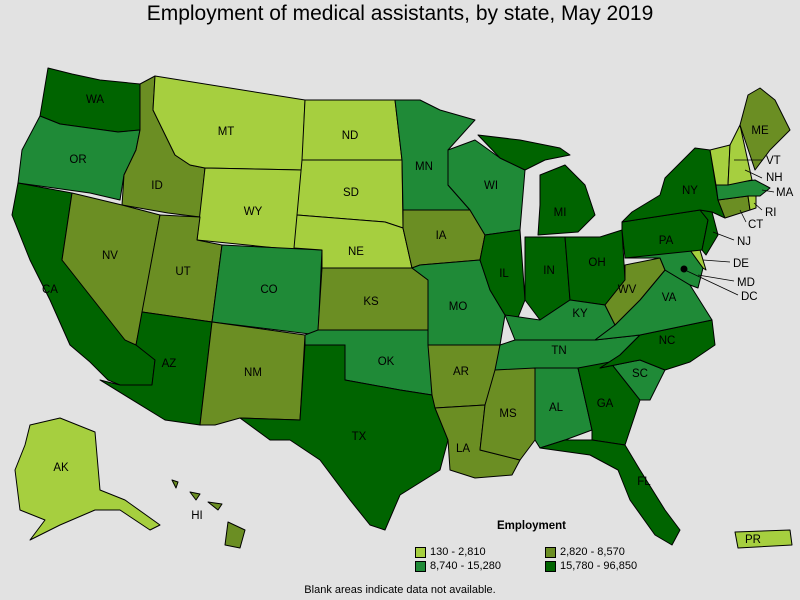  Describe the element at coordinates (465, 566) in the screenshot. I see `legend-label: 8,740 - 15,280` at that location.